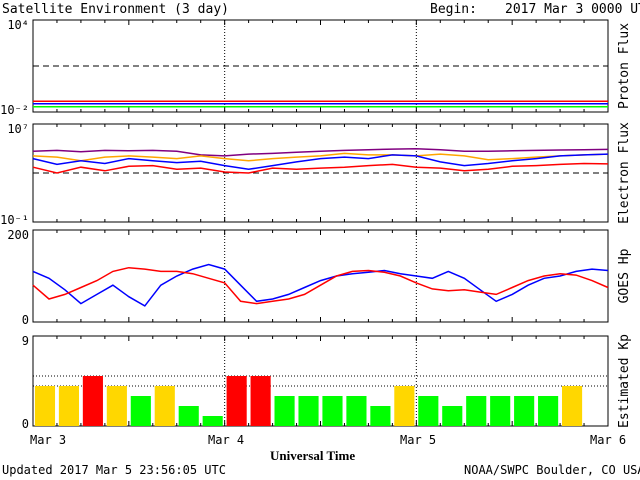 The width and height of the screenshot is (640, 480). I want to click on electron-y-tick-top: 10⁷, so click(18, 129).